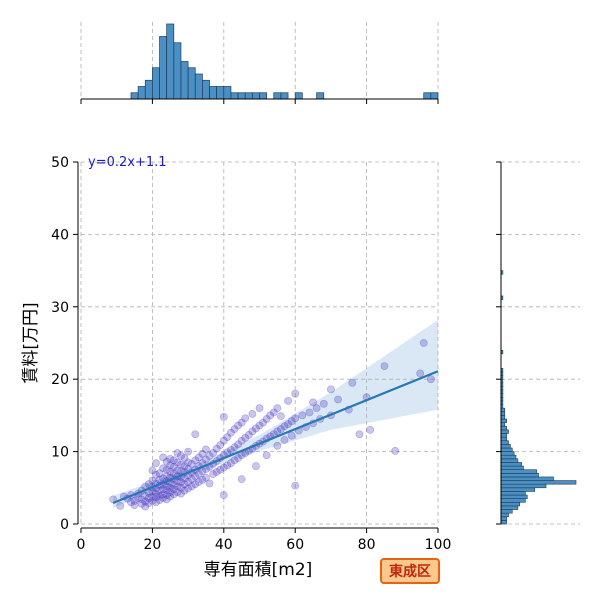  Describe the element at coordinates (438, 545) in the screenshot. I see `x-tick-label: 100` at that location.